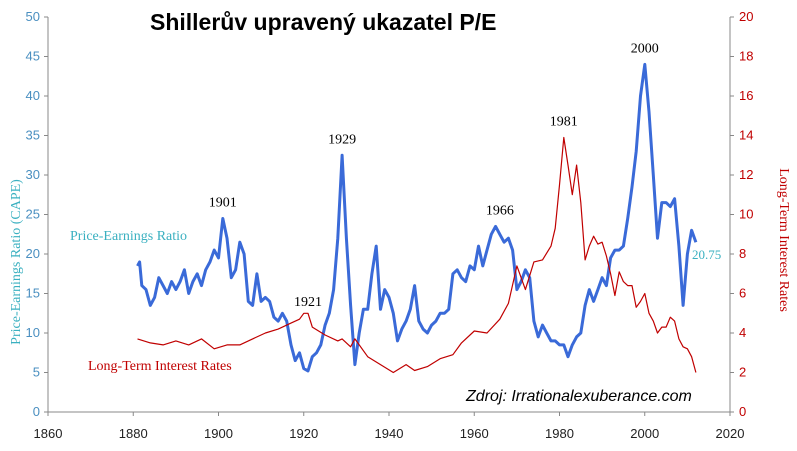 This screenshot has width=797, height=451. What do you see at coordinates (33, 214) in the screenshot?
I see `y-tick-label: 25` at bounding box center [33, 214].